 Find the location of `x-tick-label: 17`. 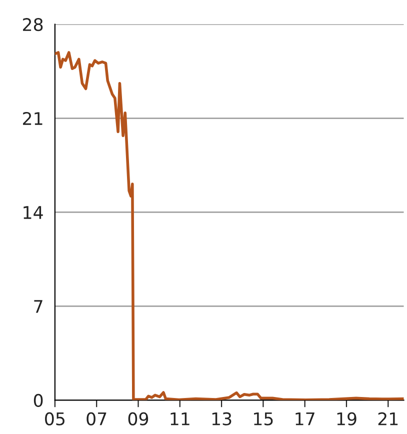

x-tick-label: 17 is located at coordinates (305, 419).